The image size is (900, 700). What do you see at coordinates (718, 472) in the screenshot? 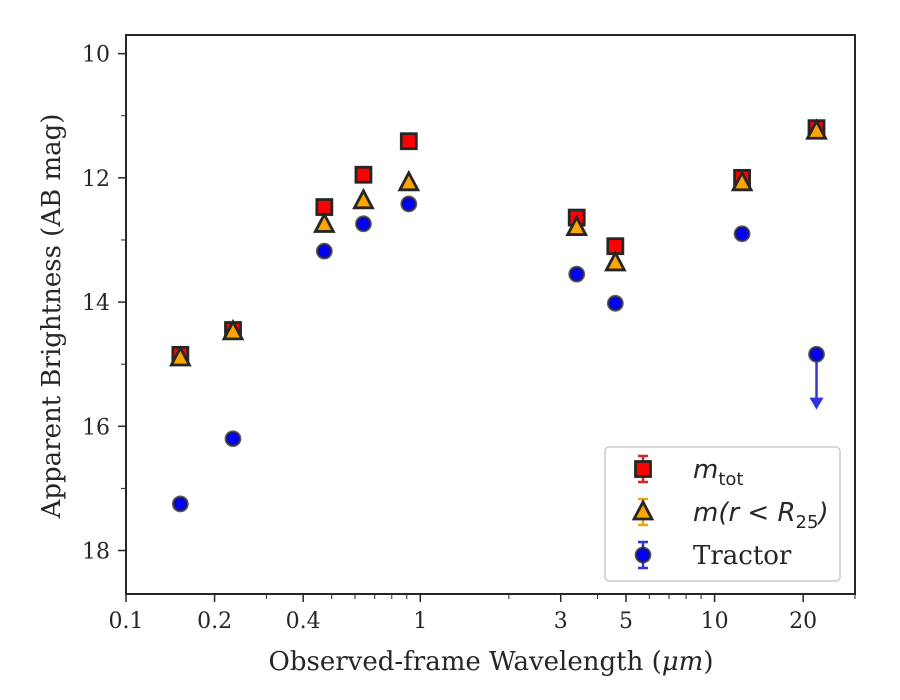
I see `legend-label: mtot` at bounding box center [718, 472].